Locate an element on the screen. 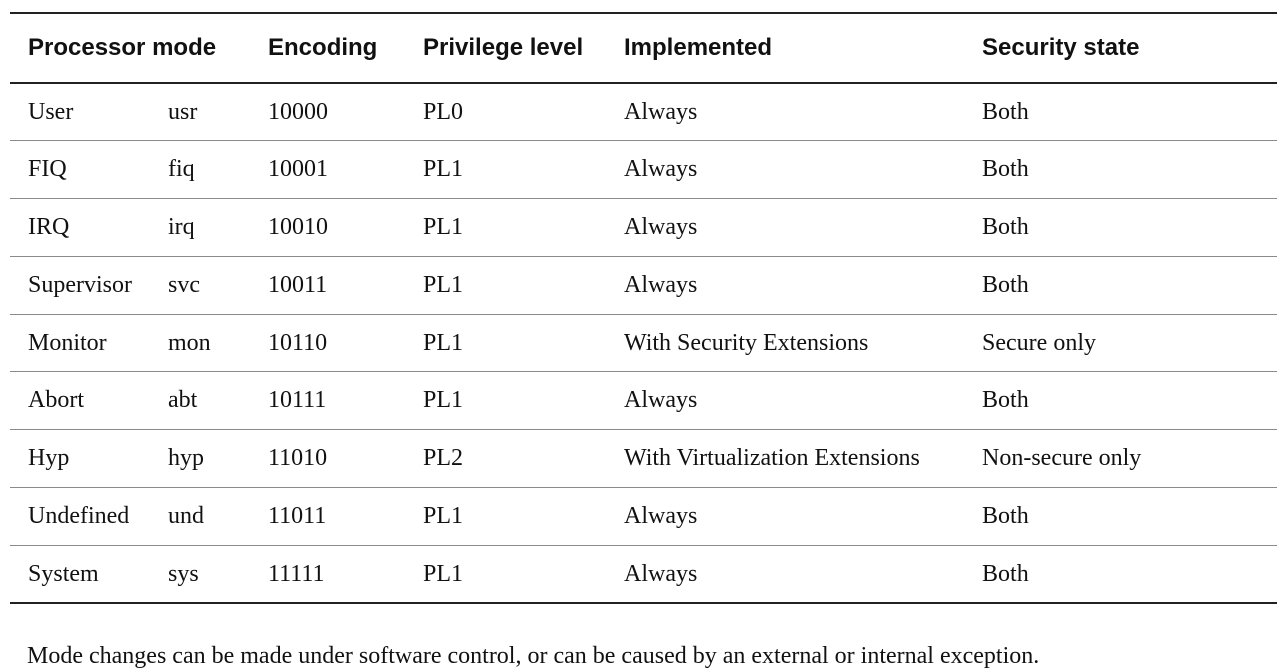  cell-encoding: 10000 is located at coordinates (298, 111).